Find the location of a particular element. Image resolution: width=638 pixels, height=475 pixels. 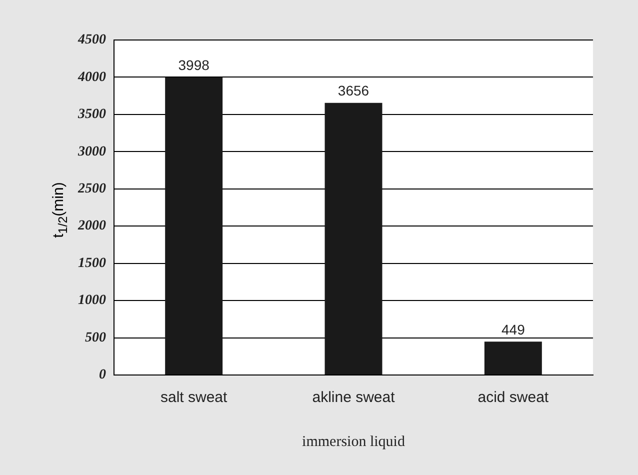

x-tick-label: akline sweat is located at coordinates (354, 397).